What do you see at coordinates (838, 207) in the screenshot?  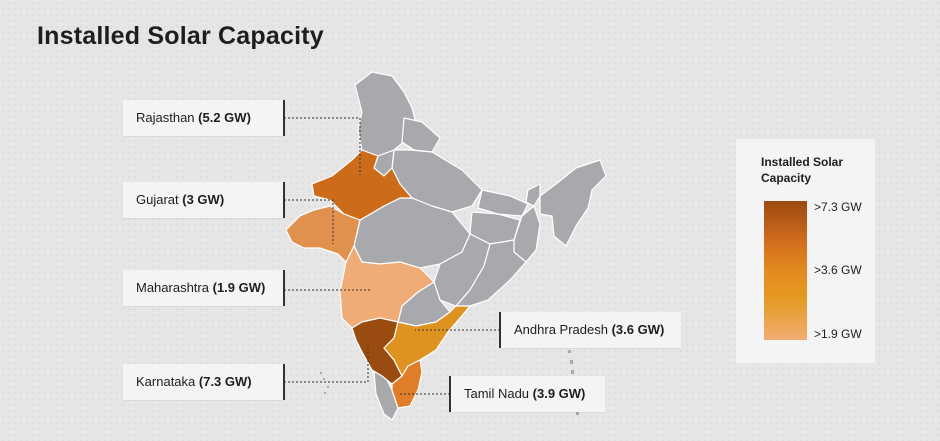 I see `legend-tick-high: >7.3 GW` at bounding box center [838, 207].